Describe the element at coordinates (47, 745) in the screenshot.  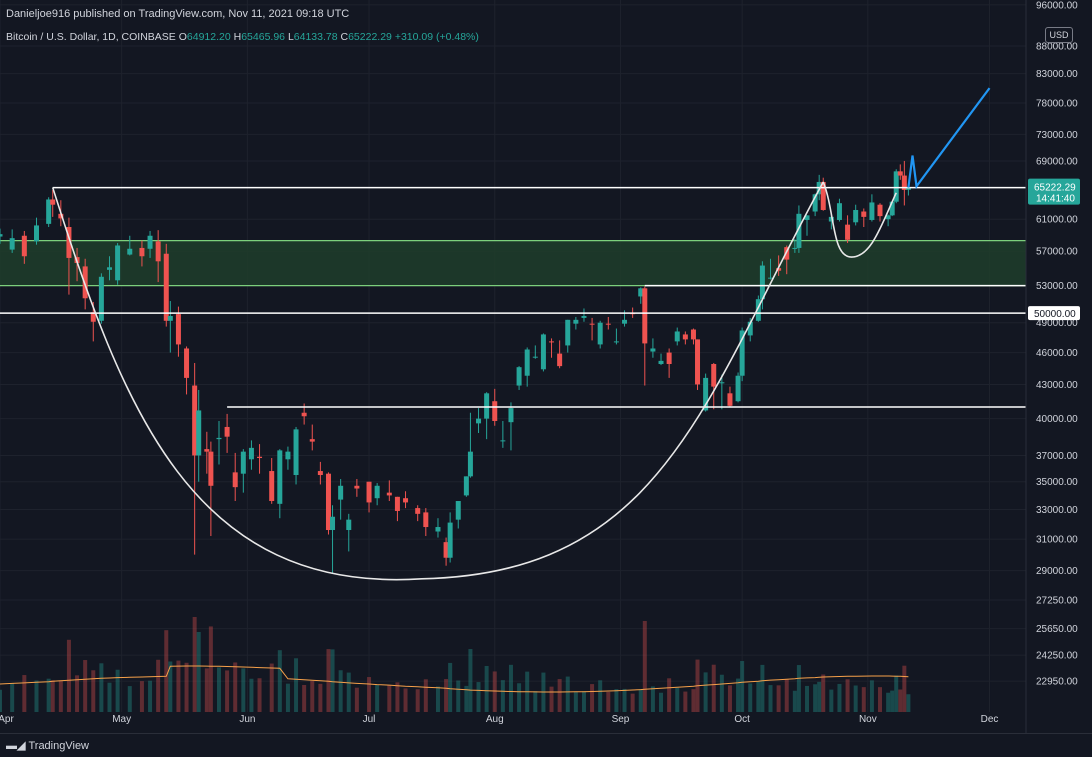
I see `tradingview-logo: ▬◢ TradingView` at that location.